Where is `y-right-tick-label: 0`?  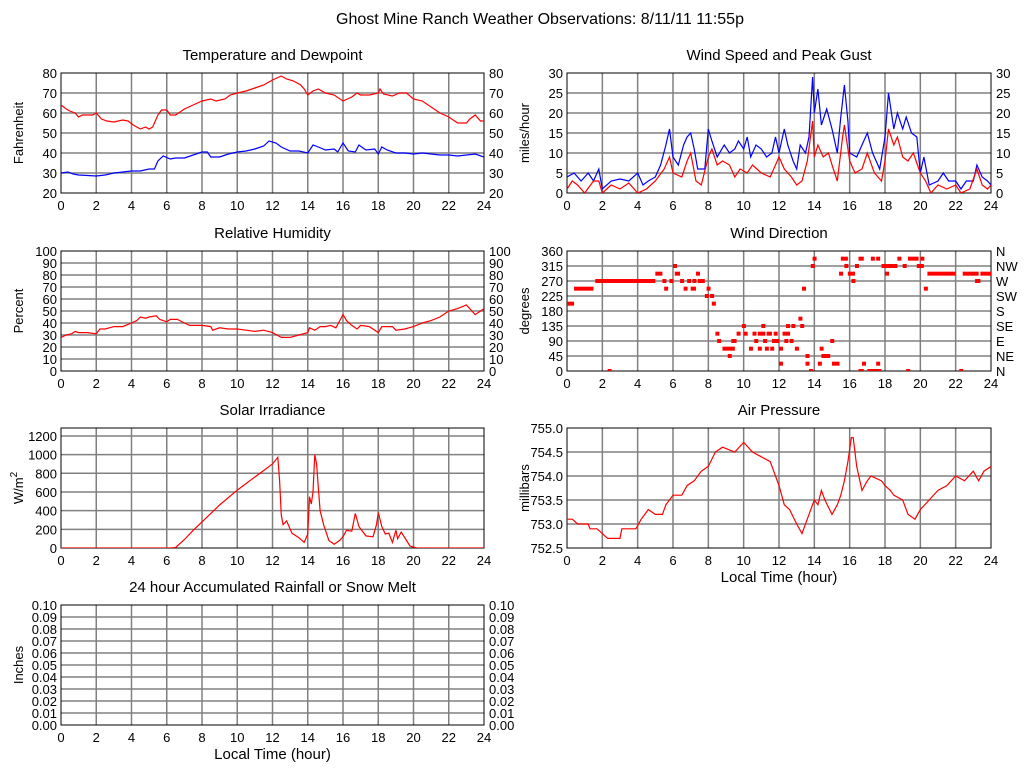 y-right-tick-label: 0 is located at coordinates (999, 193).